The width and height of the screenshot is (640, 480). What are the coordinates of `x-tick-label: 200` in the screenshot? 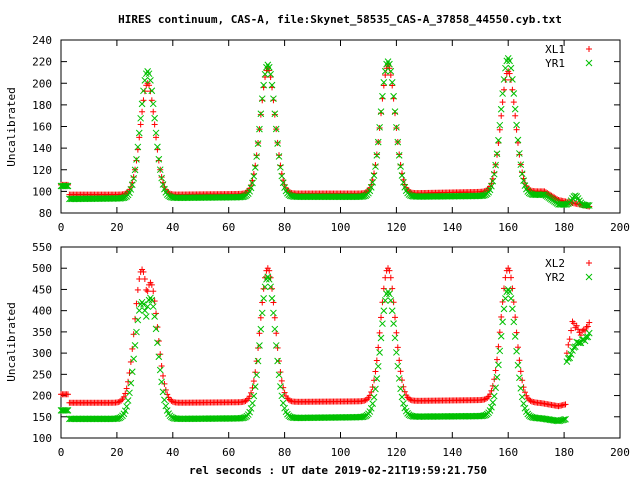 It's located at (620, 452).